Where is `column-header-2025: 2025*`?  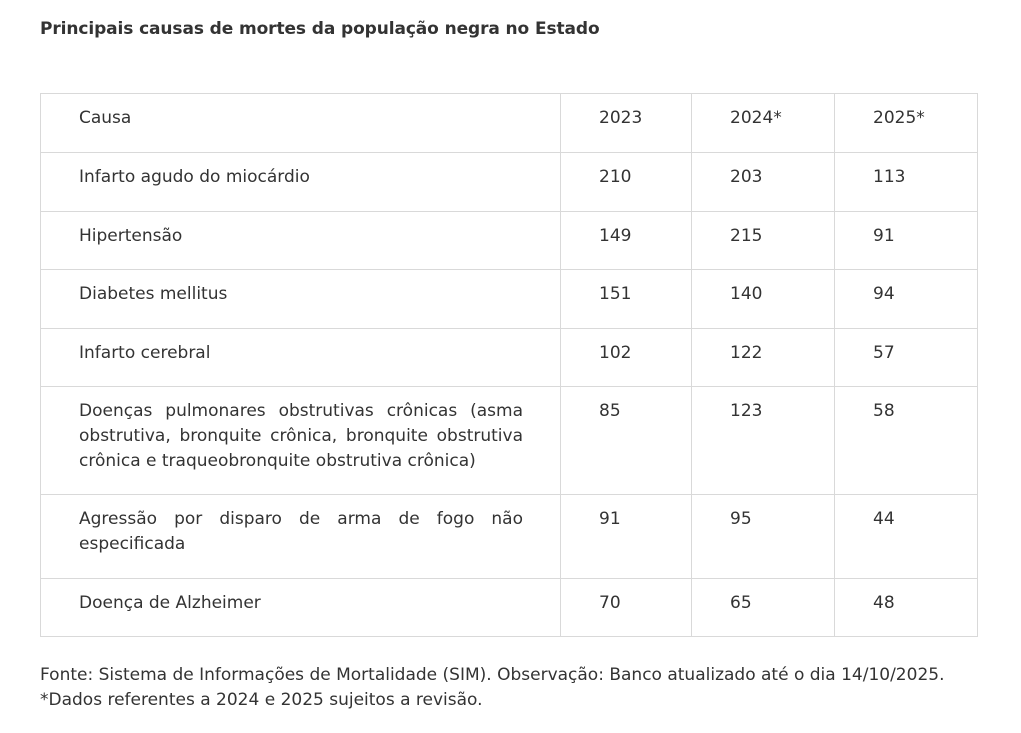 column-header-2025: 2025* is located at coordinates (906, 123).